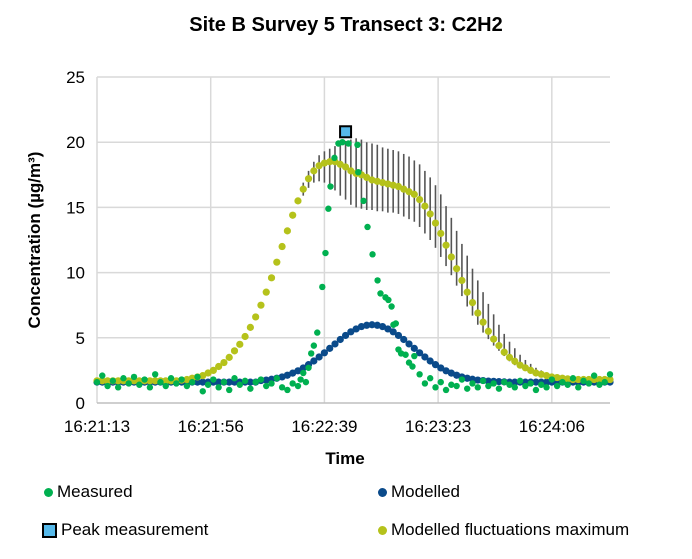 The image size is (692, 559). Describe the element at coordinates (382, 492) in the screenshot. I see `modelled-marker-icon` at that location.